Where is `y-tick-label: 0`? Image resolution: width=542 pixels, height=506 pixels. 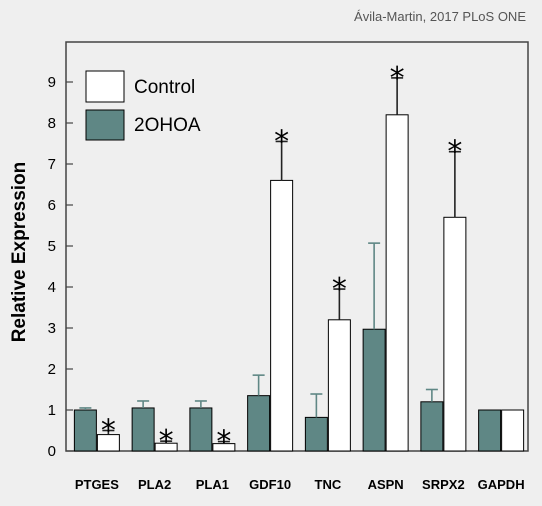 y-tick-label: 0 is located at coordinates (52, 451).